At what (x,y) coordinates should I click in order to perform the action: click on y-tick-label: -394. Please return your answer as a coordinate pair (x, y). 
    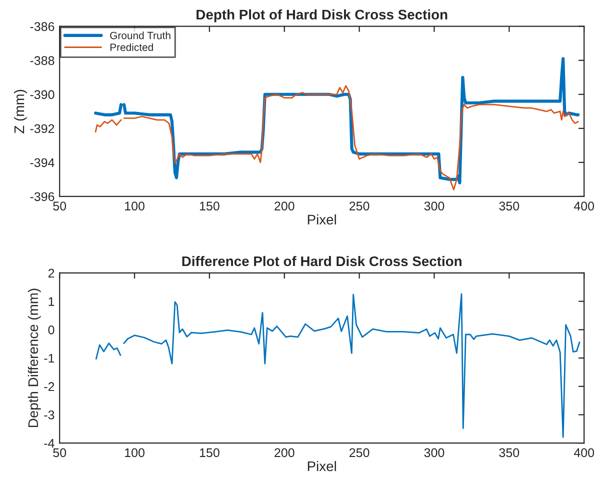
    Looking at the image, I should click on (42, 163).